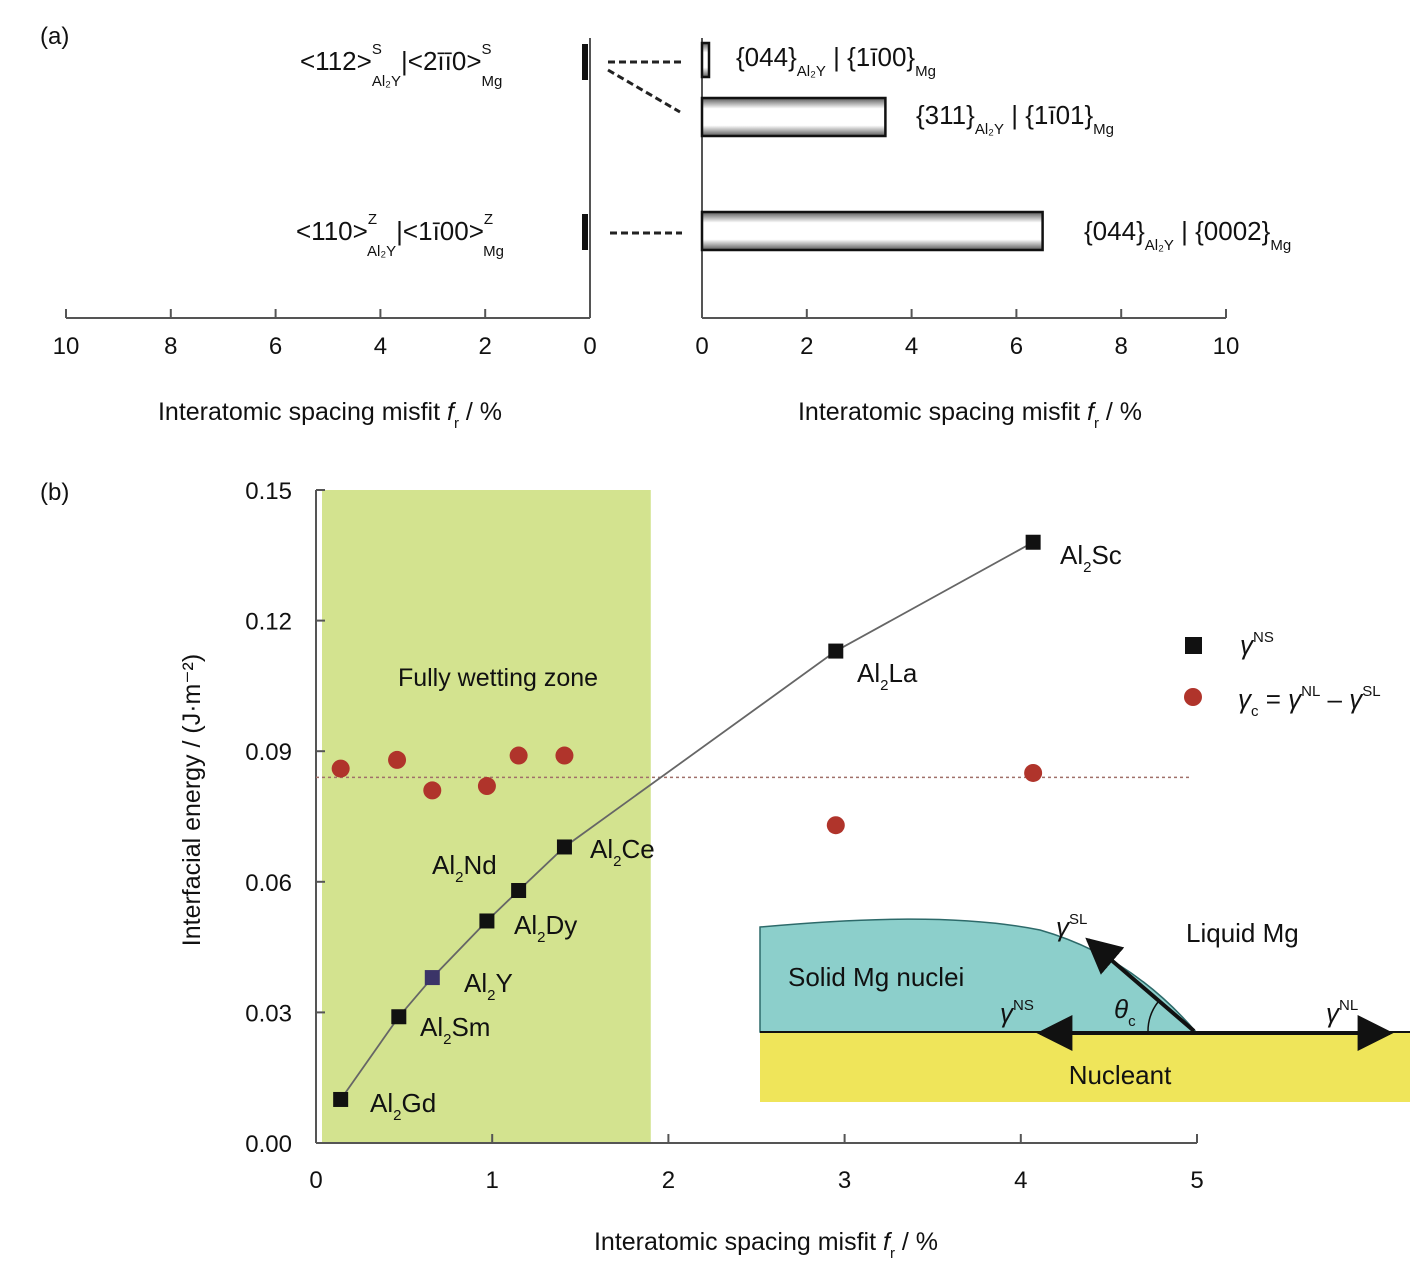  What do you see at coordinates (806, 346) in the screenshot?
I see `panel-a-right-tick-label: 2` at bounding box center [806, 346].